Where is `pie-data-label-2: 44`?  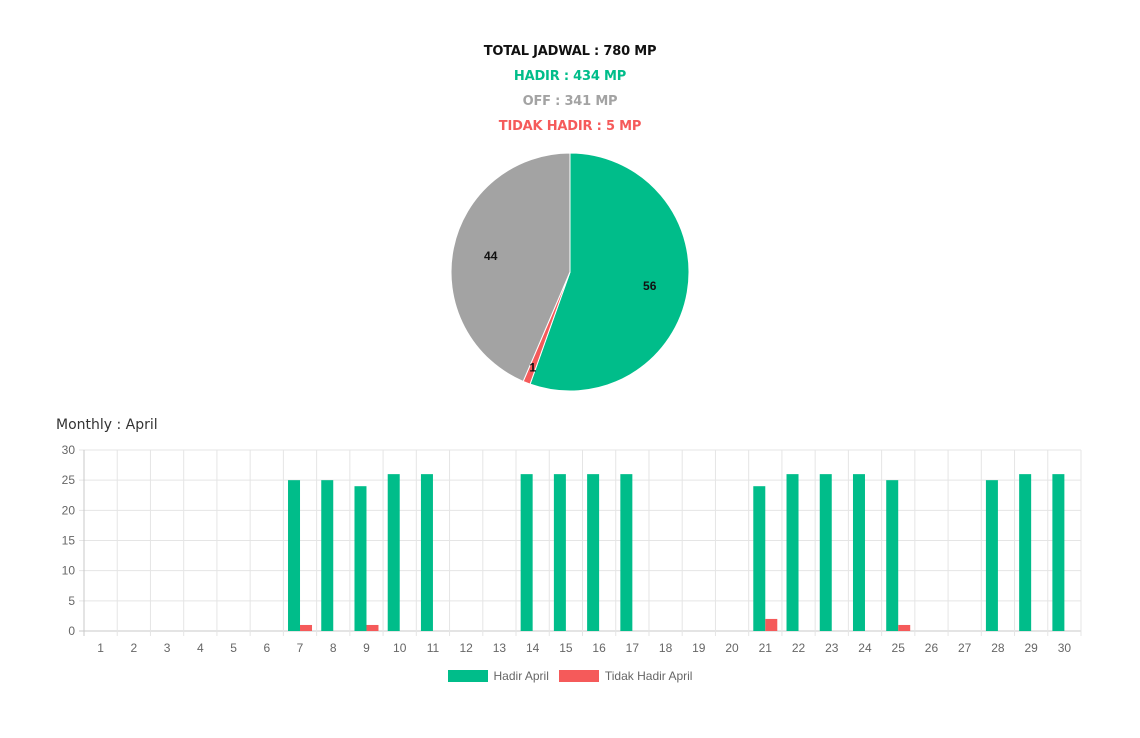
pie-data-label-2: 44 is located at coordinates (491, 256).